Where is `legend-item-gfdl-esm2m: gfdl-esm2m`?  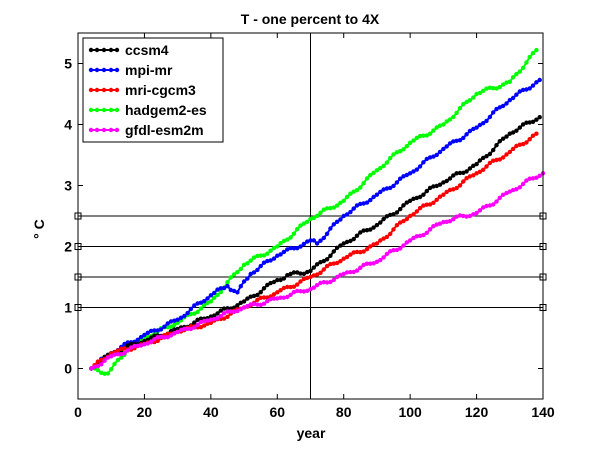 legend-item-gfdl-esm2m: gfdl-esm2m is located at coordinates (146, 130).